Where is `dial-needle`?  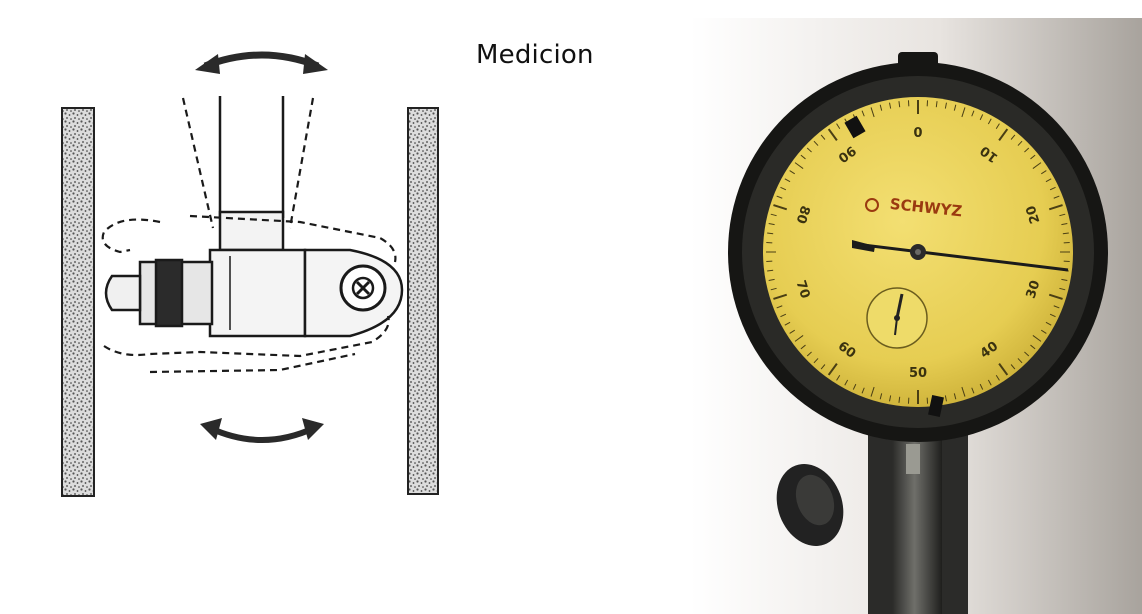 dial-needle is located at coordinates (960, 256).